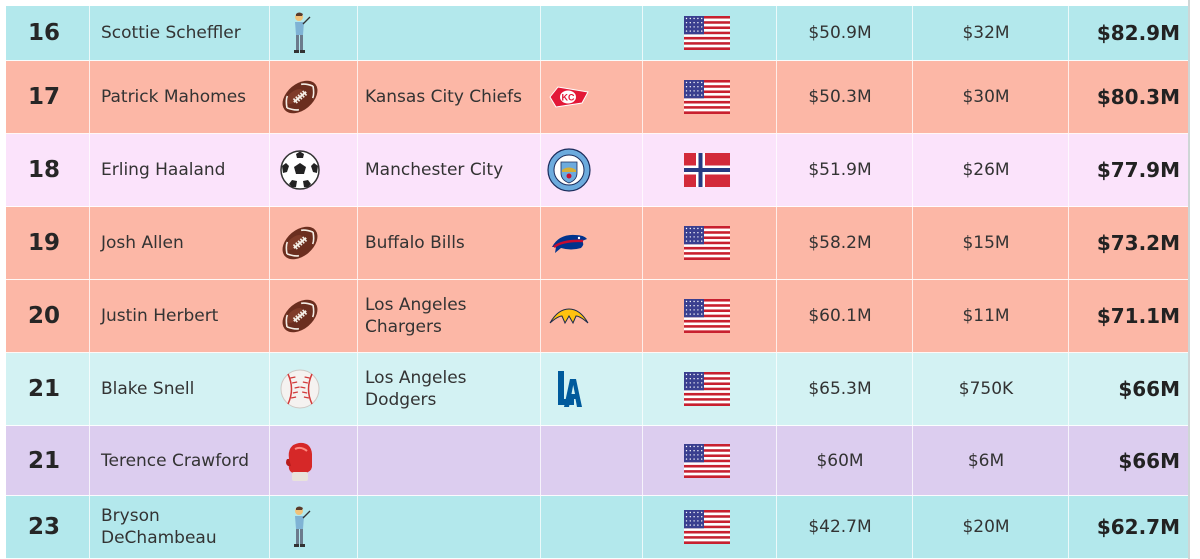 This screenshot has width=1200, height=559. I want to click on total-earnings-cell: $71.1M, so click(1138, 316).